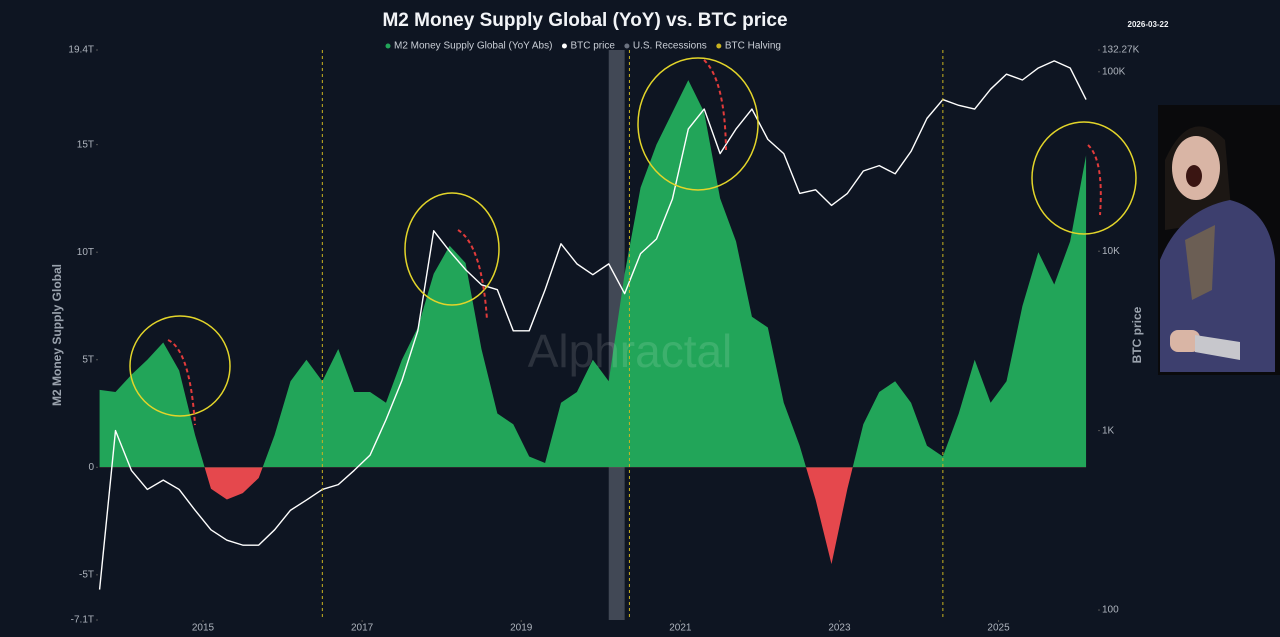  Describe the element at coordinates (630, 351) in the screenshot. I see `watermark: Alphractal` at that location.